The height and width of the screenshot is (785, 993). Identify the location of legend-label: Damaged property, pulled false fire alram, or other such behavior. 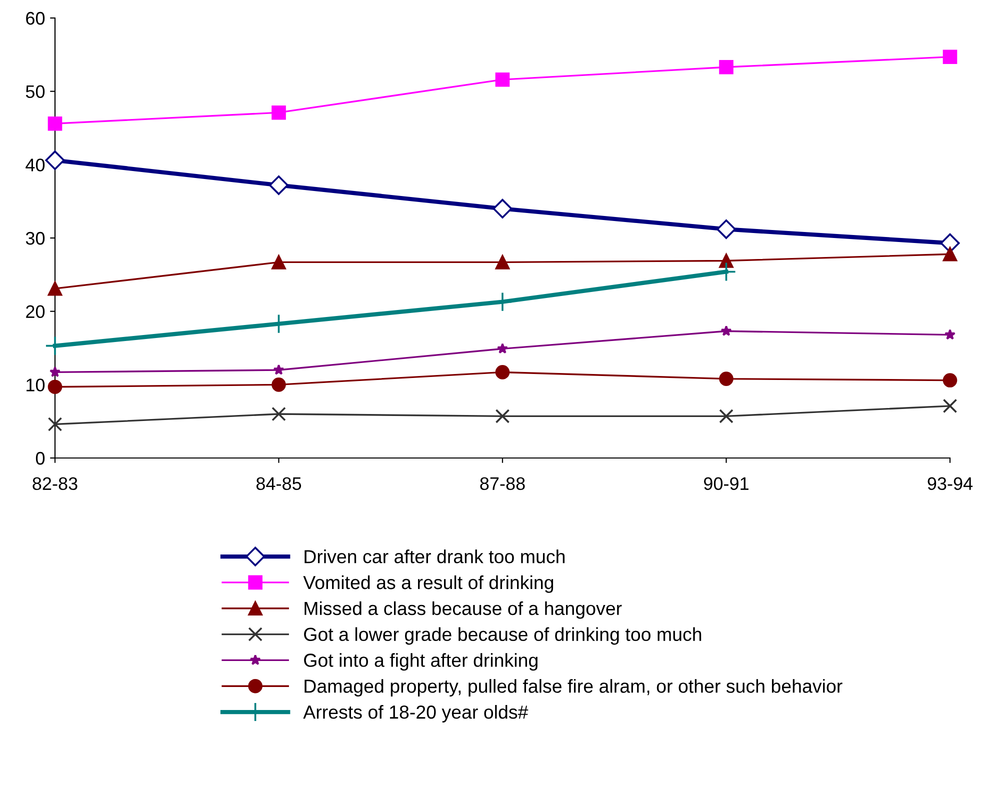
(573, 688).